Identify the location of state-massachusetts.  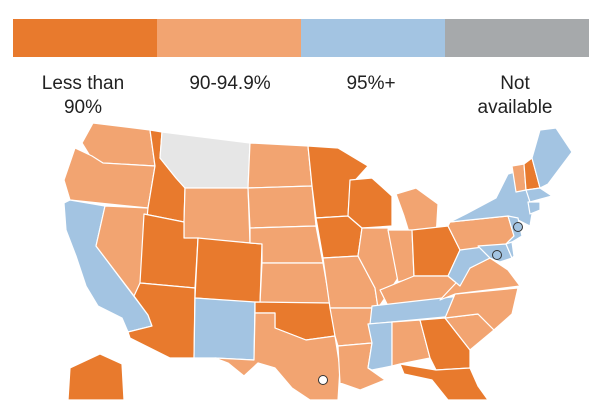
(539, 195).